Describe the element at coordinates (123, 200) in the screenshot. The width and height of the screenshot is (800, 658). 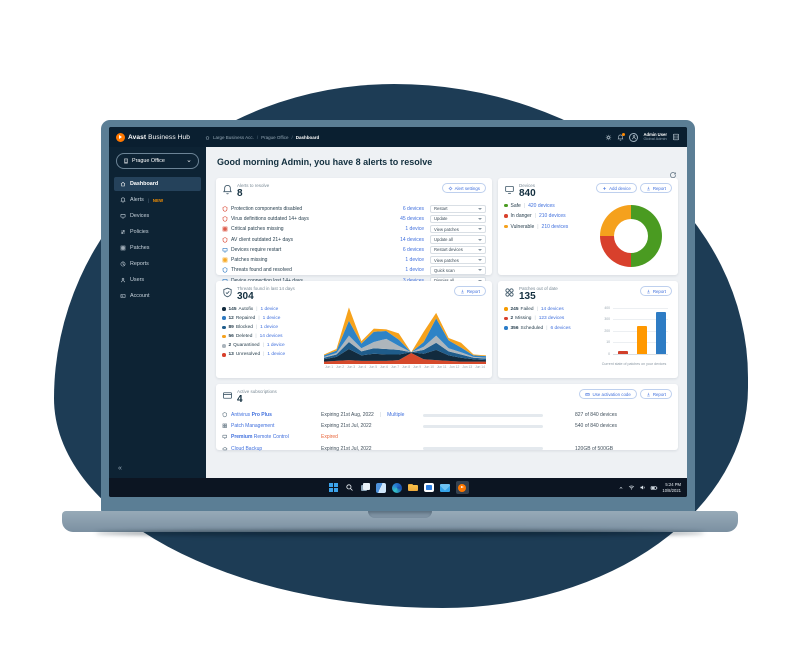
I see `bell-icon` at that location.